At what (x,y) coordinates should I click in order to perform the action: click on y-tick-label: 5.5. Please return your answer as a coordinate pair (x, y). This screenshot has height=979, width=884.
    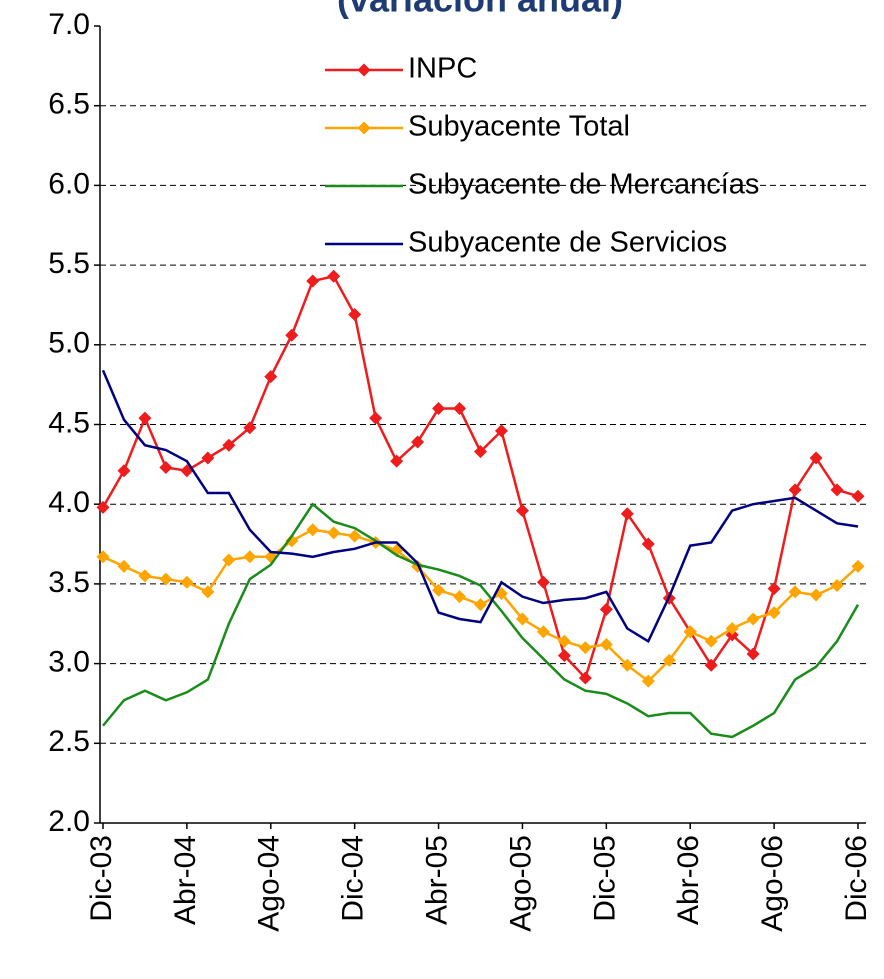
    Looking at the image, I should click on (69, 263).